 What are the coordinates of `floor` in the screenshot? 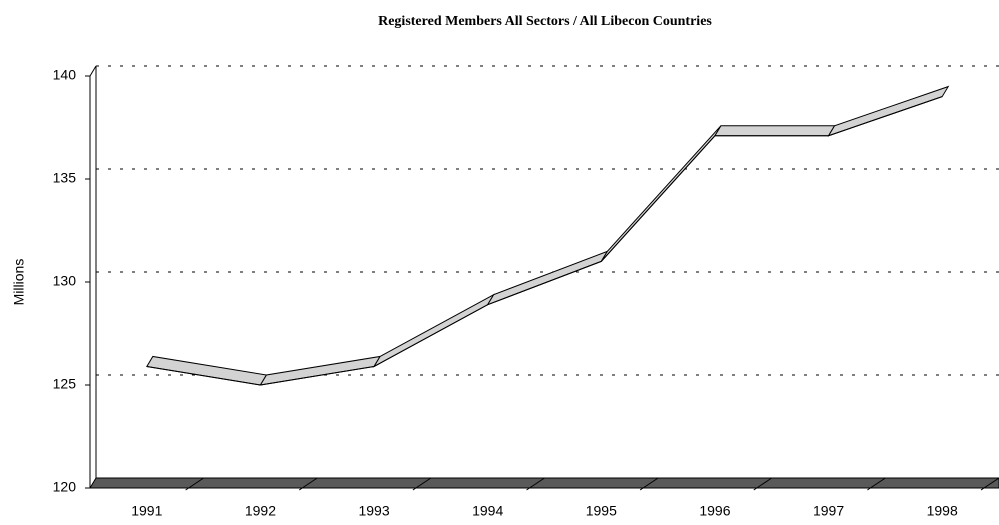 It's located at (544, 483).